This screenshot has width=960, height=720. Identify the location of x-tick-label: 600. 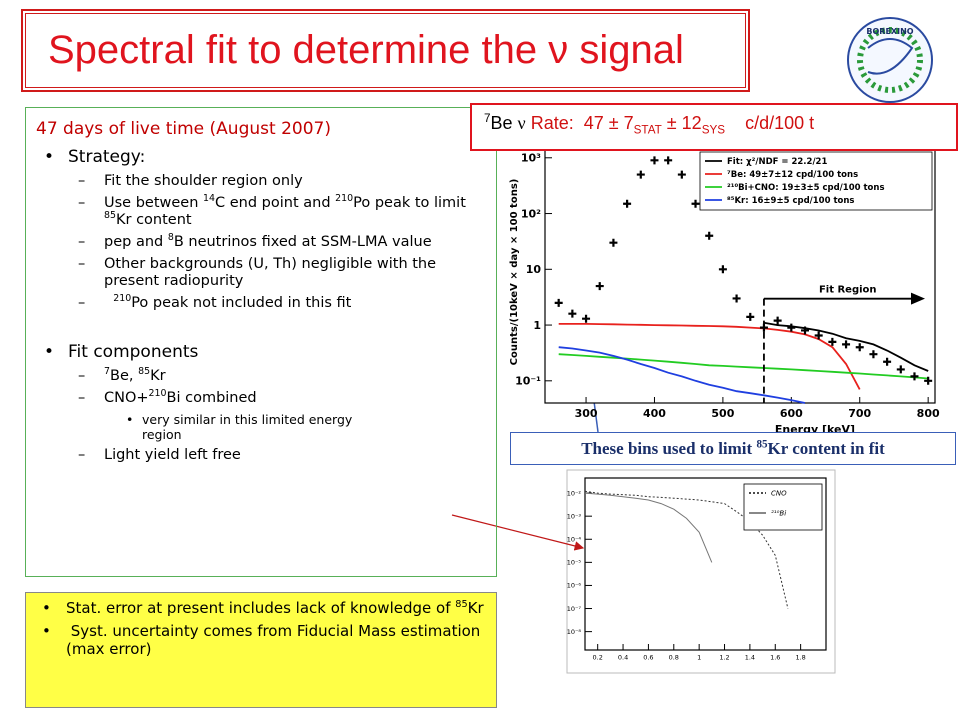
(791, 413).